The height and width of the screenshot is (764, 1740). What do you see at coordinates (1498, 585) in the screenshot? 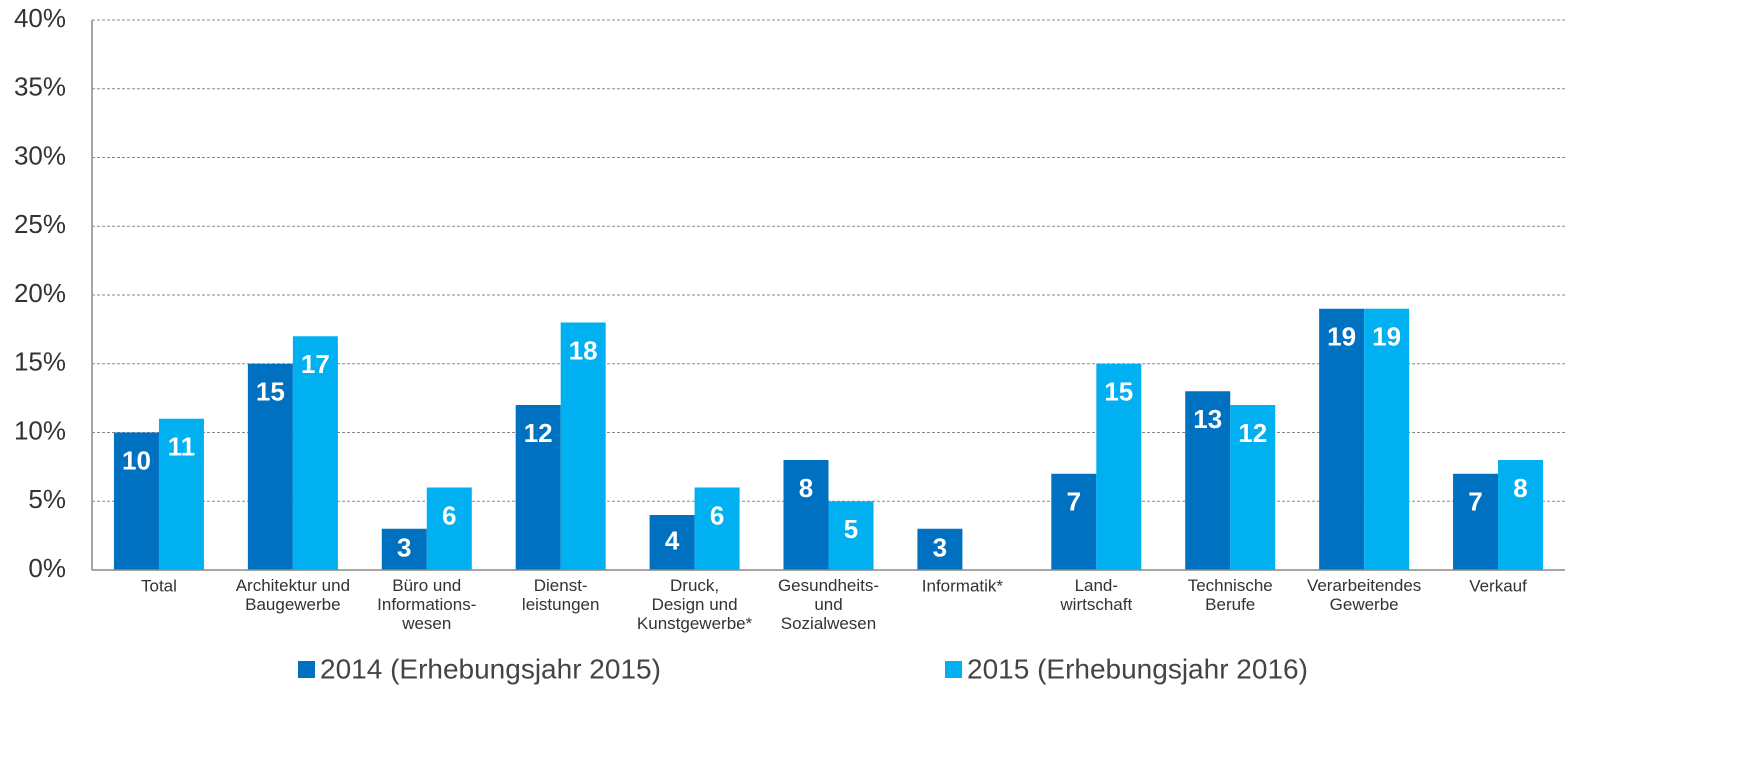
I see `x-tick-label: Verkauf` at bounding box center [1498, 585].